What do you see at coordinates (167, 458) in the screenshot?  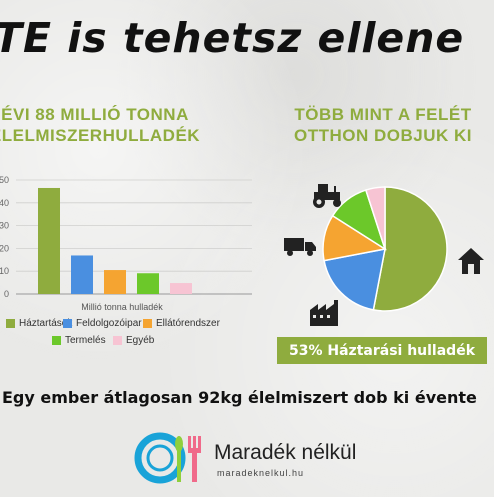 I see `plate-fork-spoon-icon` at bounding box center [167, 458].